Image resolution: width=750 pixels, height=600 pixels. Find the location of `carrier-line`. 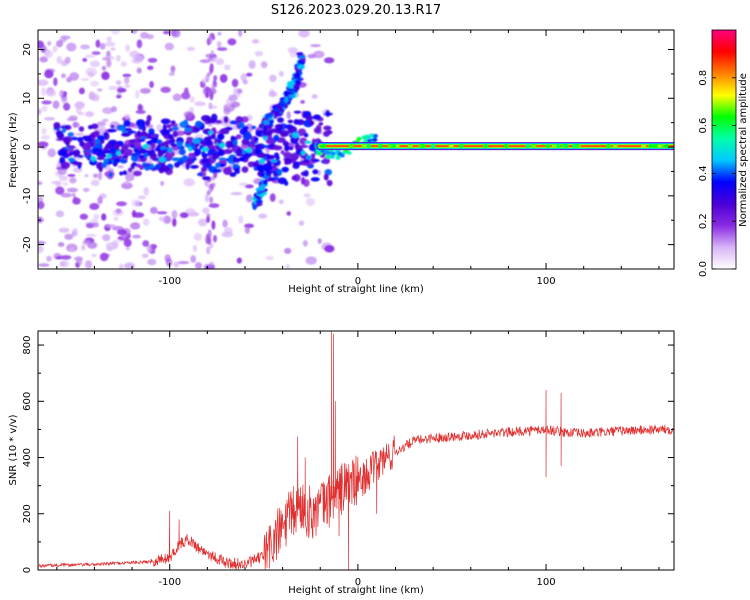

carrier-line is located at coordinates (495, 146).